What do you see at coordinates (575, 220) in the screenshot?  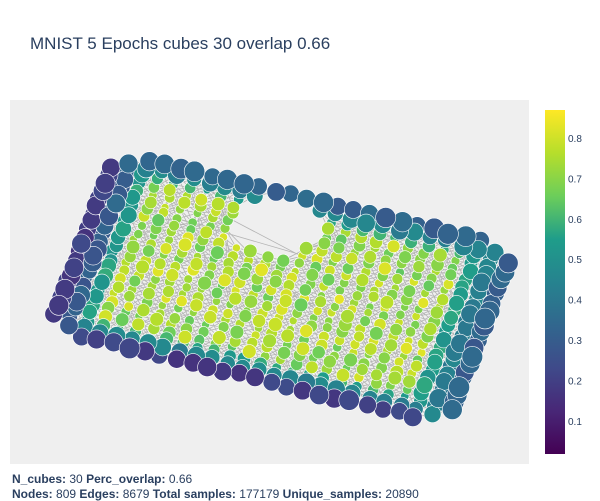 I see `colorbar-tick-label: 0.6` at bounding box center [575, 220].